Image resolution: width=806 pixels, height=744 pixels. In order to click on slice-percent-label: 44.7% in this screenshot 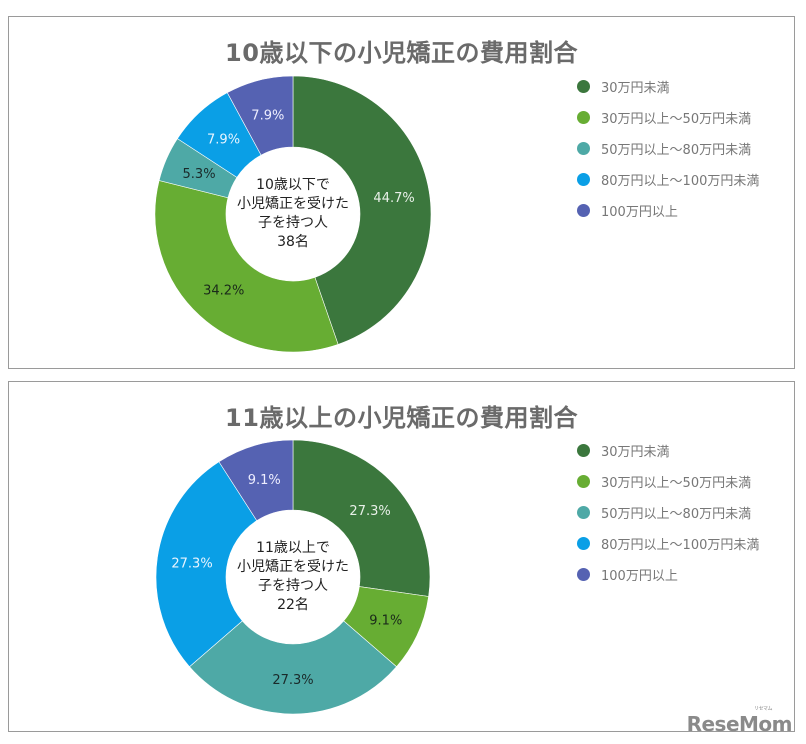, I will do `click(393, 198)`.